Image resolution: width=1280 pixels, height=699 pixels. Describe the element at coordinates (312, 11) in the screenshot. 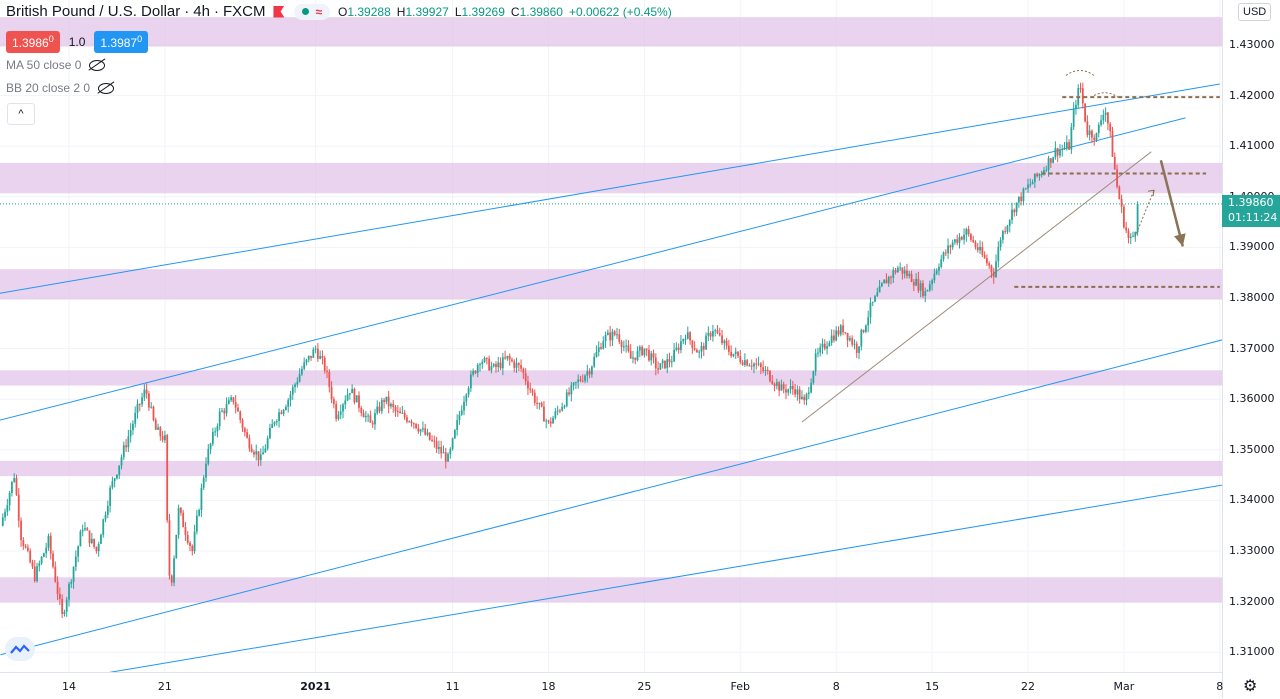

I see `market-status-pill: ≈` at that location.